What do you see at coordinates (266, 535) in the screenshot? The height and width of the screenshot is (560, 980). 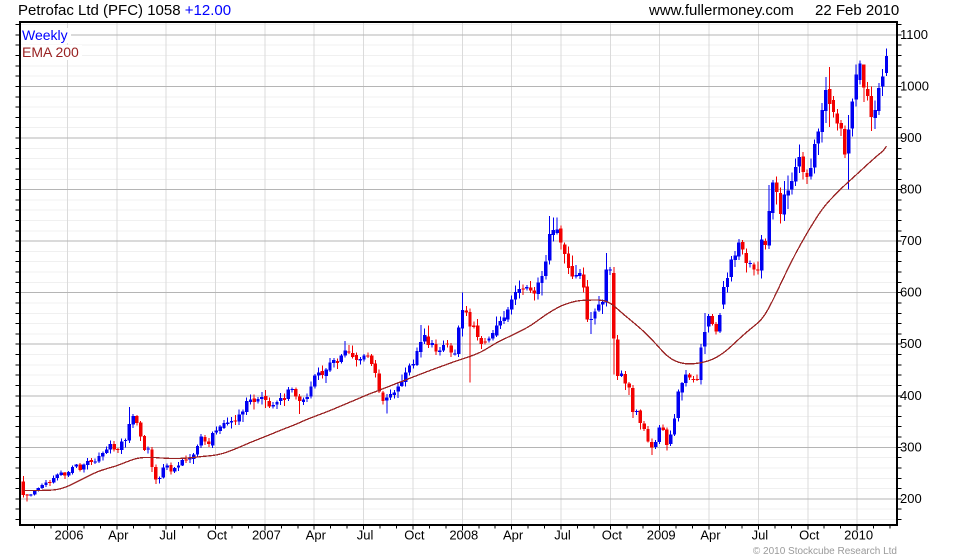 I see `svg-text: 2007` at bounding box center [266, 535].